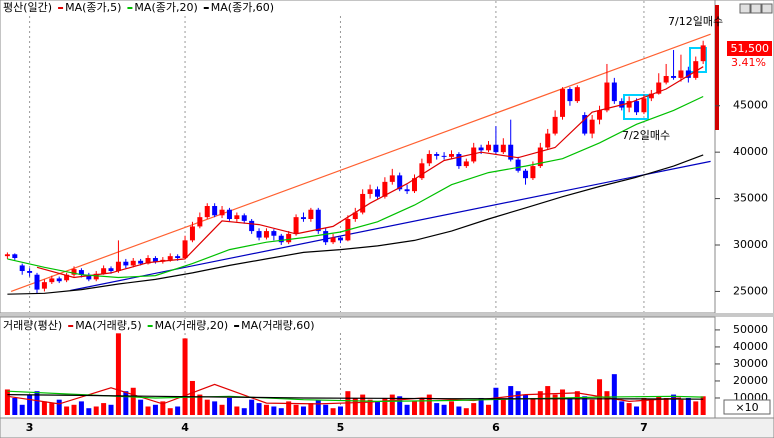 Image resolution: width=774 pixels, height=438 pixels. Describe the element at coordinates (646, 135) in the screenshot. I see `annotation: 7/2일매수` at that location.